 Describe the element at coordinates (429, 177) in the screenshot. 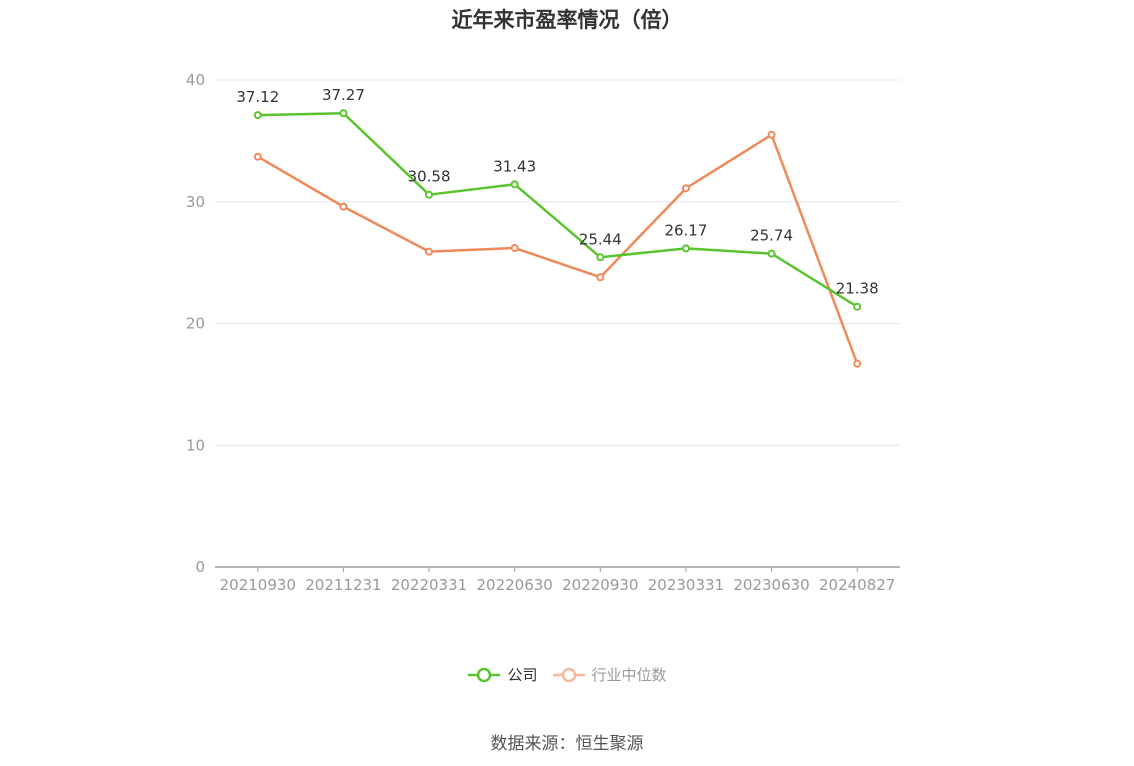

I see `data-label: 30.58` at that location.